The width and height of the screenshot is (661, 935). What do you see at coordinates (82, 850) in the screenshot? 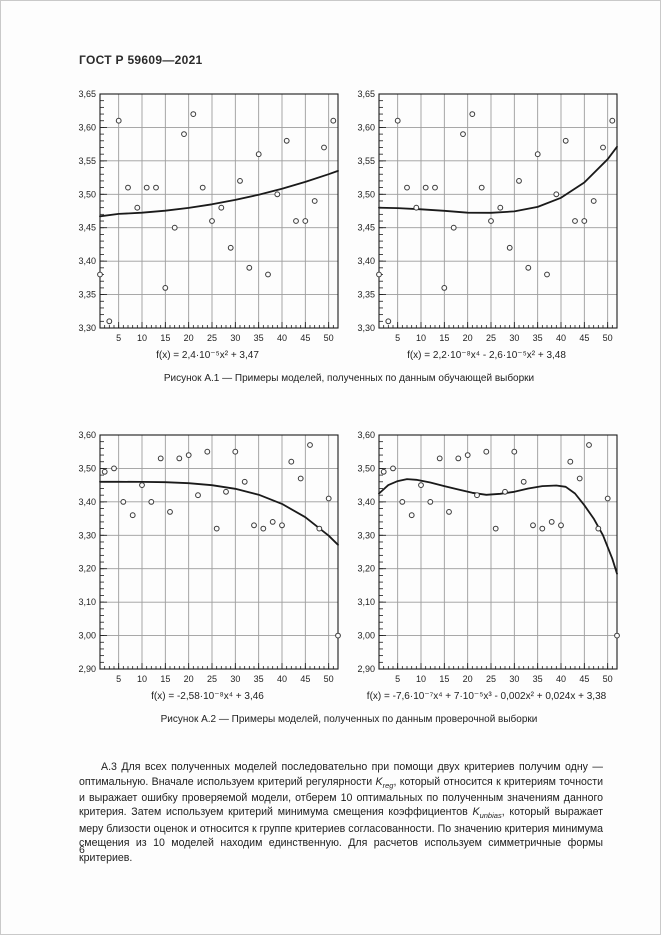
I see `page-number: 6` at bounding box center [82, 850].